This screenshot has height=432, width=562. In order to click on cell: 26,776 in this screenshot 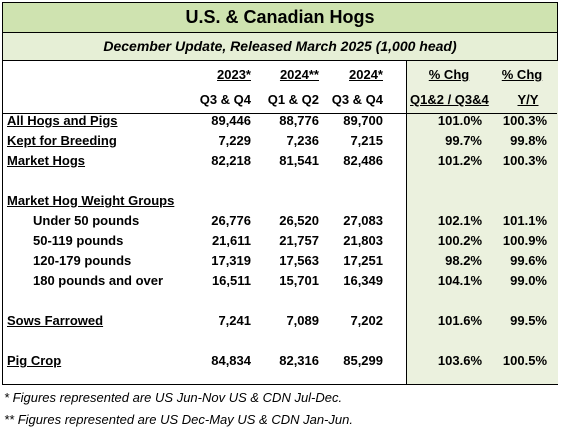, I will do `click(231, 220)`.